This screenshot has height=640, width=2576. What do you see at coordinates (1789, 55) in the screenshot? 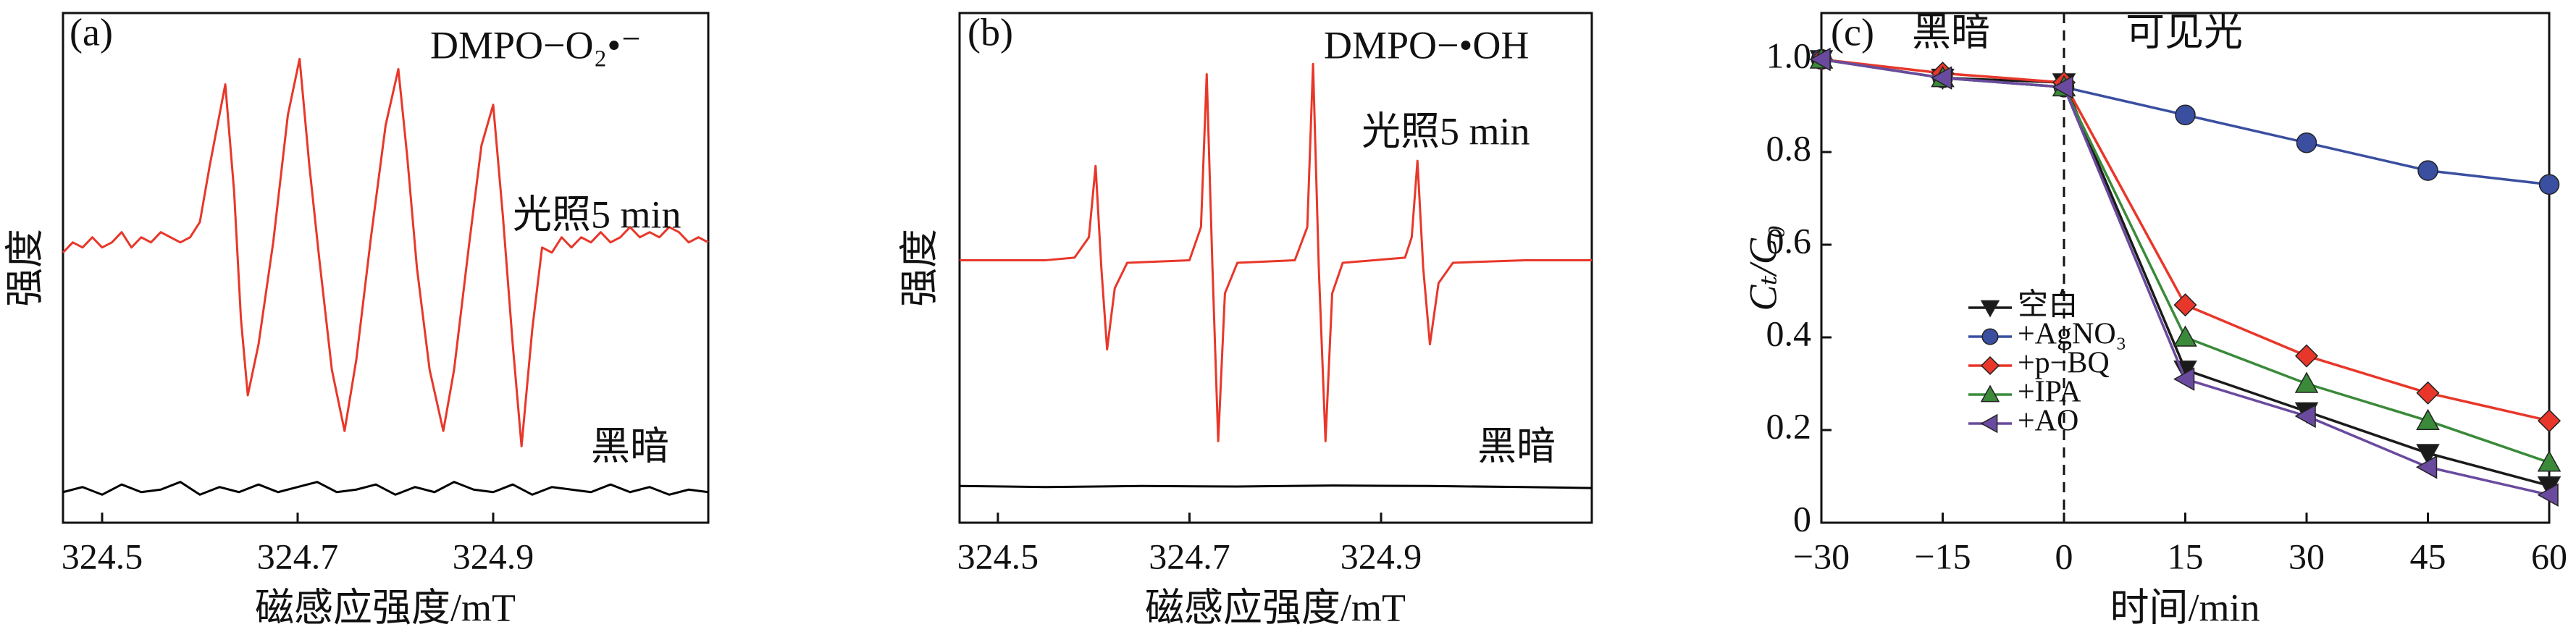
I see `y-tick-label: 1.0` at bounding box center [1789, 55].